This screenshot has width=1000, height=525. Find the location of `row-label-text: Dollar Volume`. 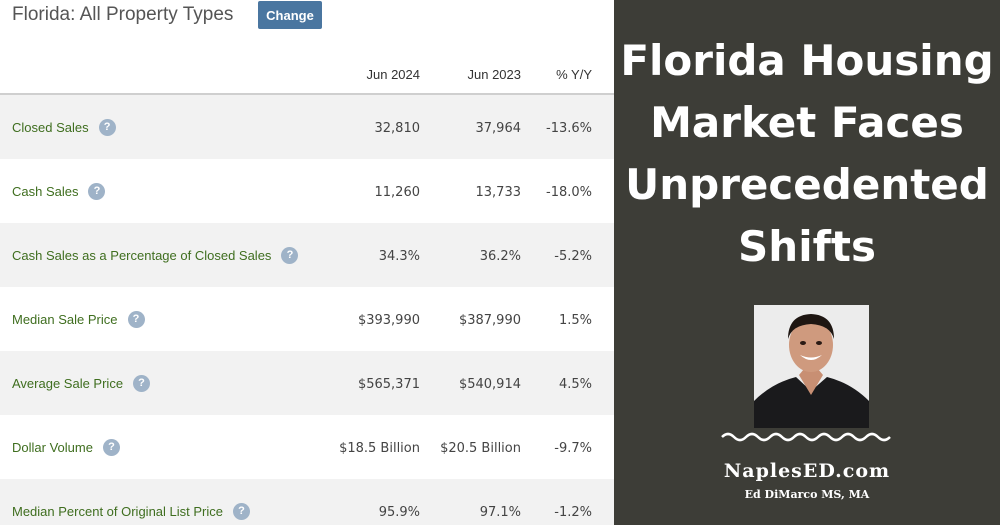

row-label-text: Dollar Volume is located at coordinates (52, 447).